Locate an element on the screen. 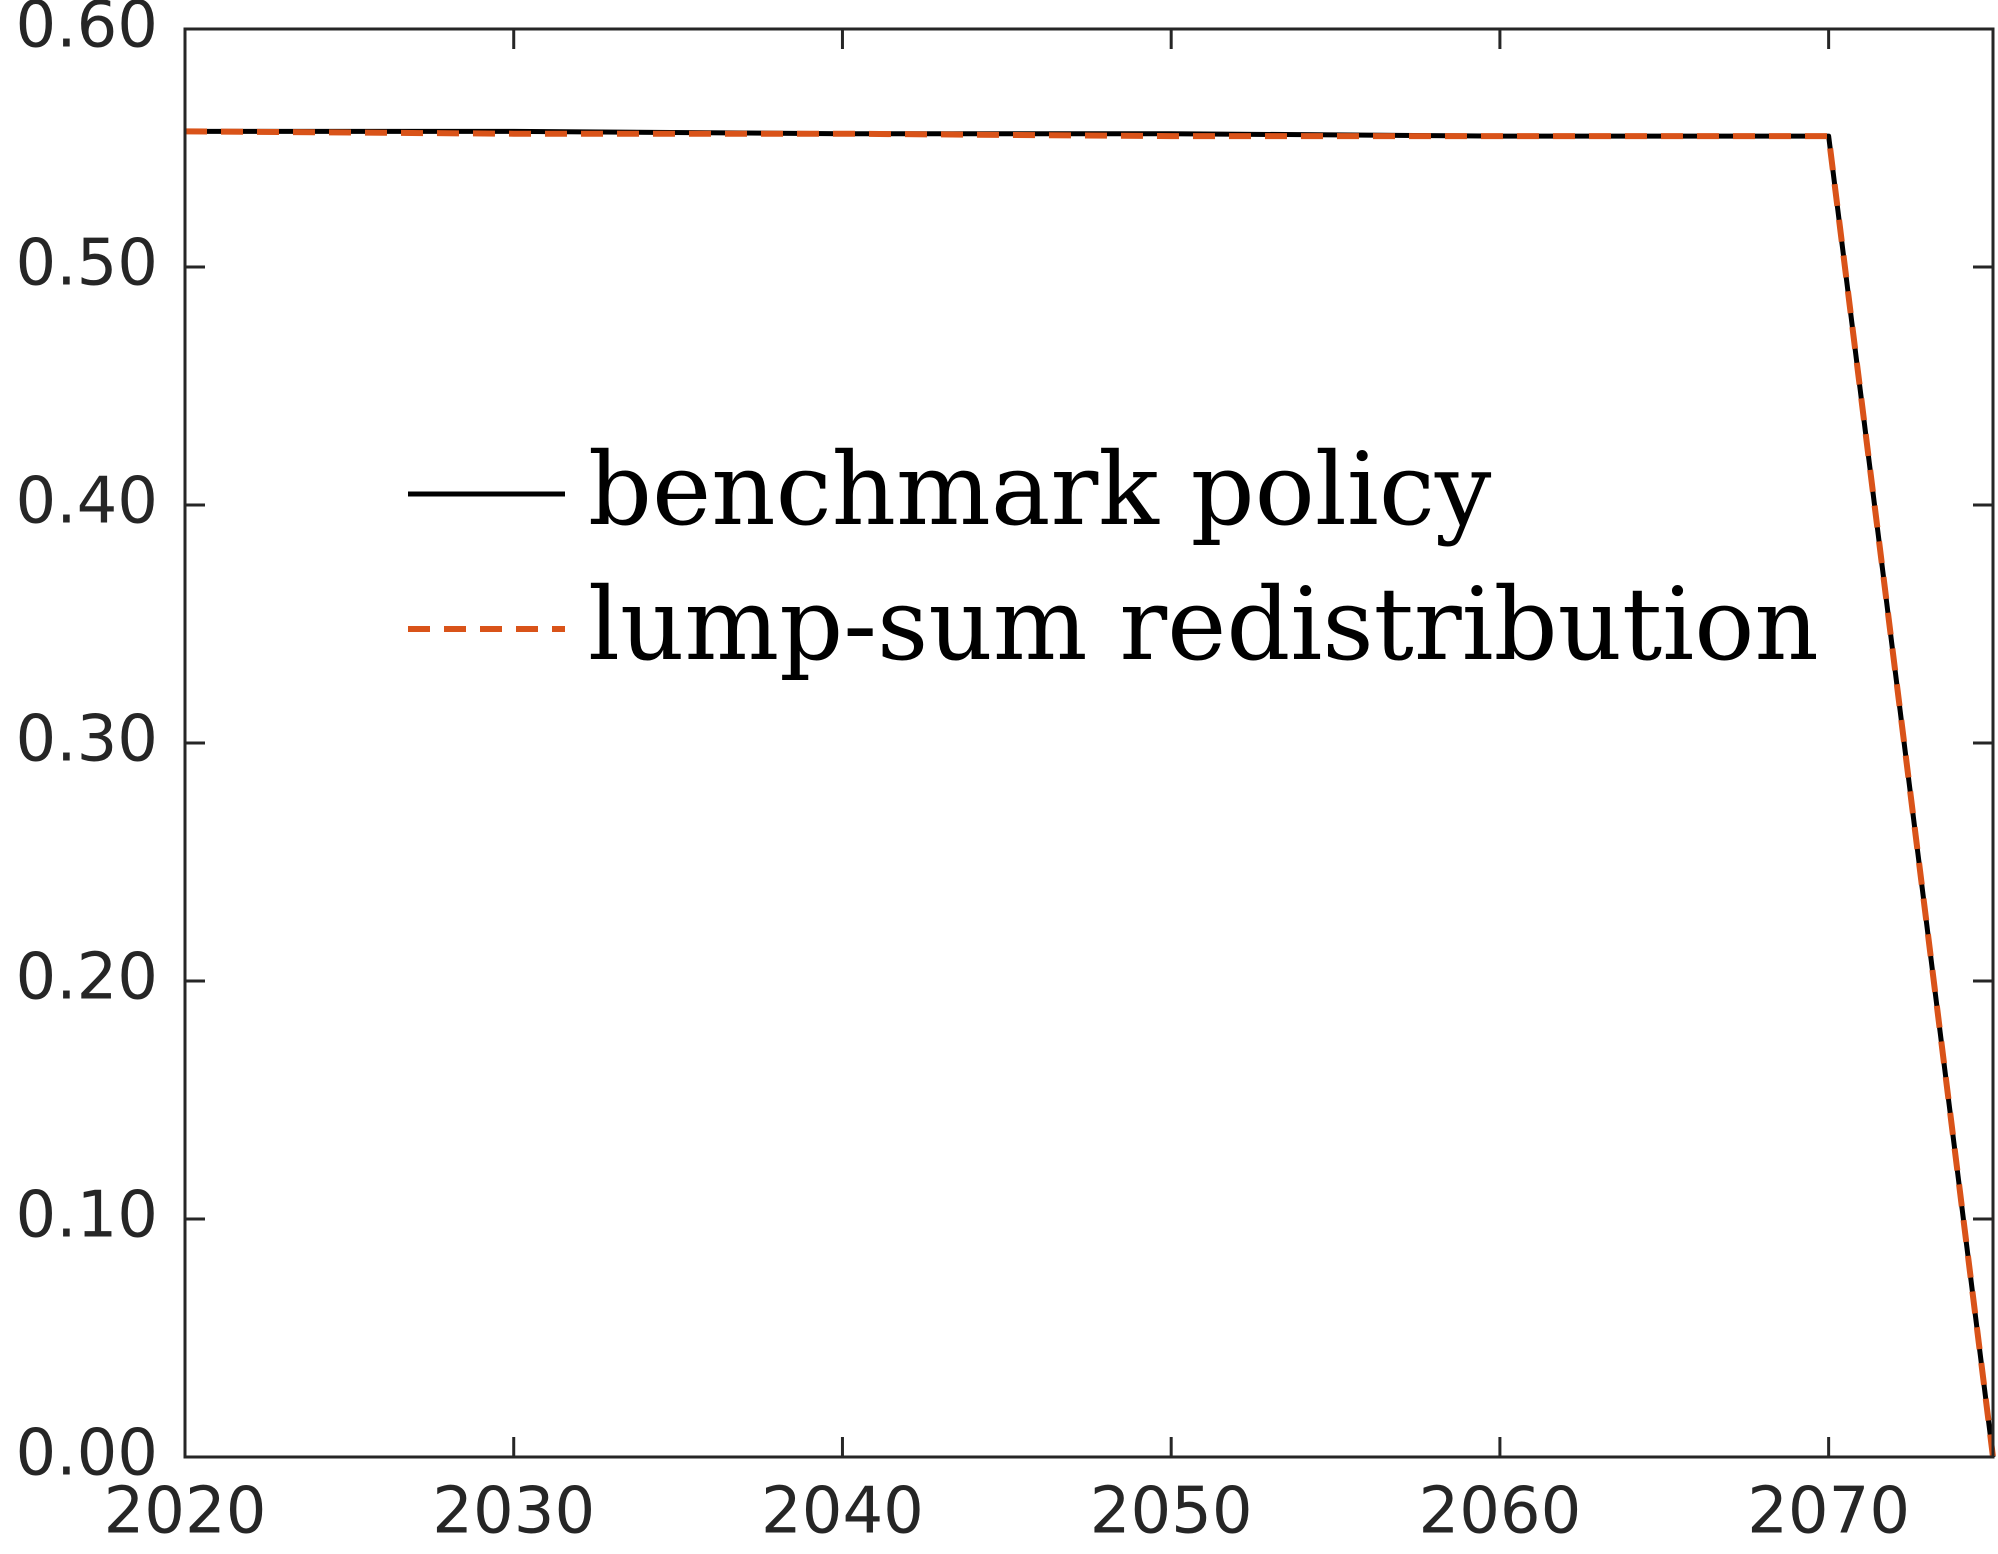  y-tick-label: 0.30 is located at coordinates (87, 740).